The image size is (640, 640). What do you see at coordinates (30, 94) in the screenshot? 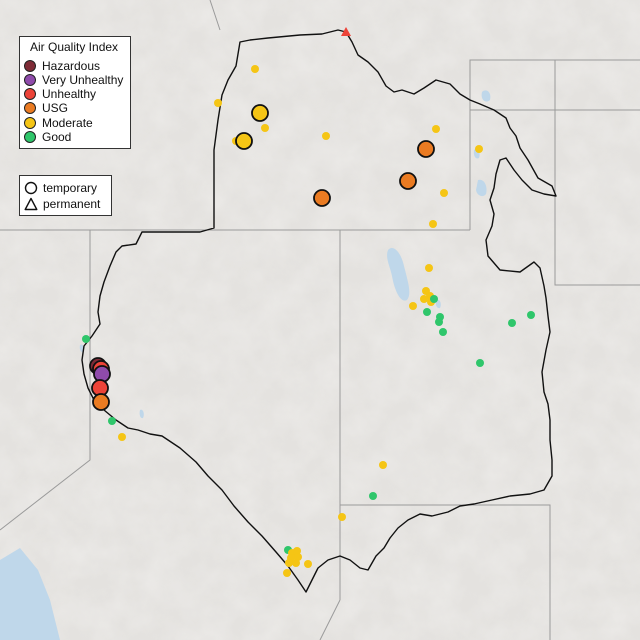
I see `unhealthy-swatch-icon` at bounding box center [30, 94].